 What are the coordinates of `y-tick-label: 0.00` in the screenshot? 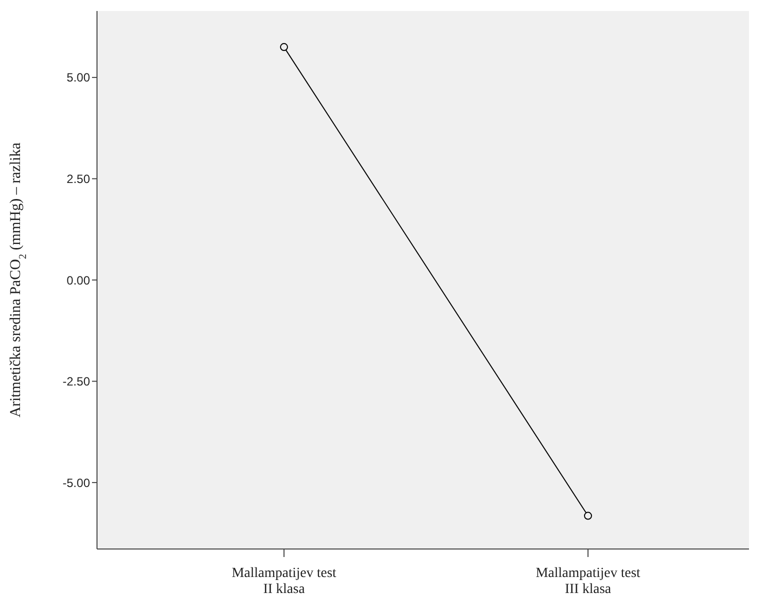 It's located at (78, 280).